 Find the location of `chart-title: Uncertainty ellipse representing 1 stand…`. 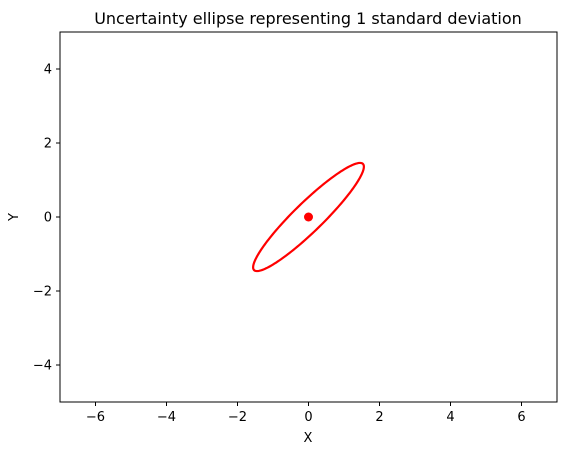

chart-title: Uncertainty ellipse representing 1 stand… is located at coordinates (308, 18).